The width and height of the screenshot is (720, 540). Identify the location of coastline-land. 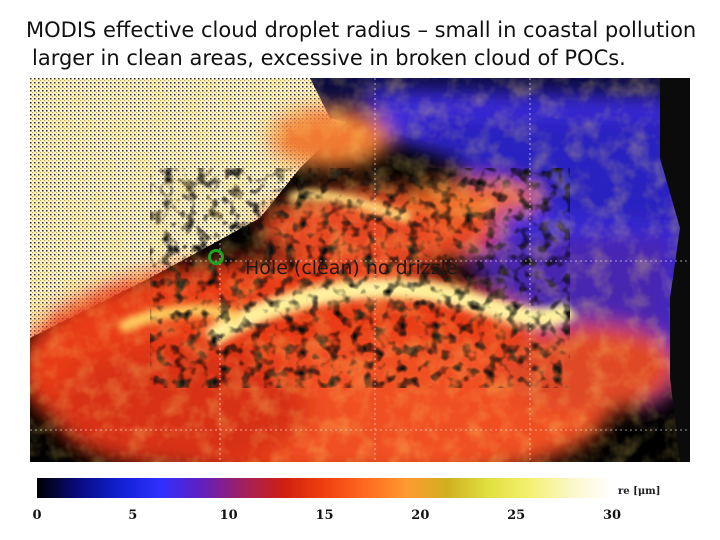
(675, 270).